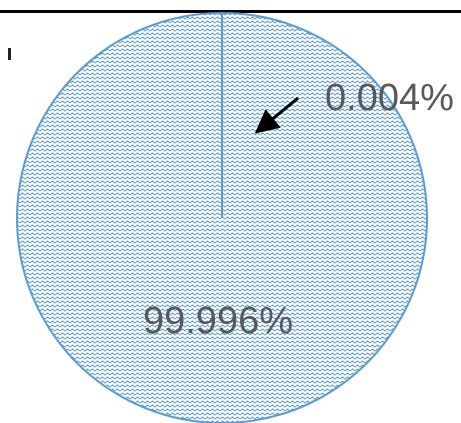 The width and height of the screenshot is (461, 423). I want to click on slice-label-large: 99.996%, so click(218, 321).